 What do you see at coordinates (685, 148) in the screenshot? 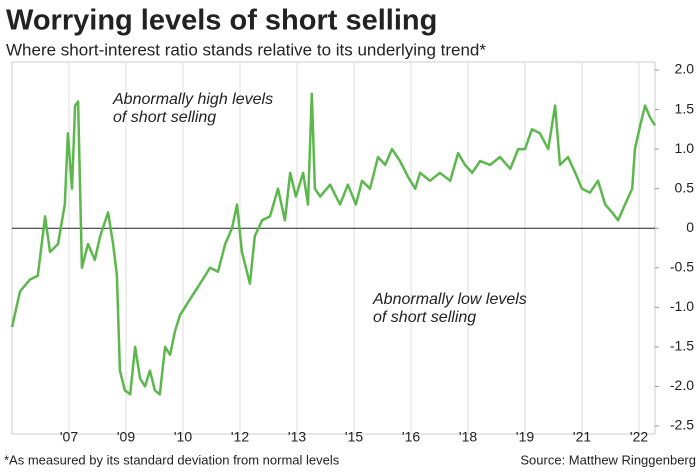
I see `y-tick-label: 1.0` at bounding box center [685, 148].